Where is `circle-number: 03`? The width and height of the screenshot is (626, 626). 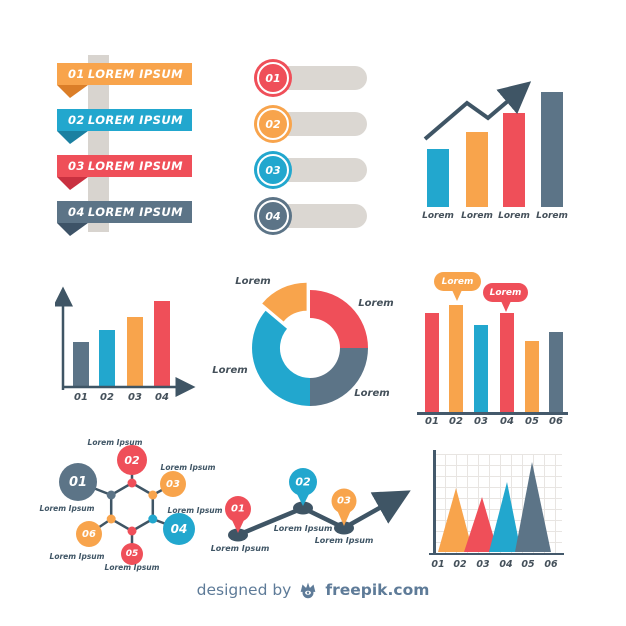
circle-number: 03 is located at coordinates (273, 170).